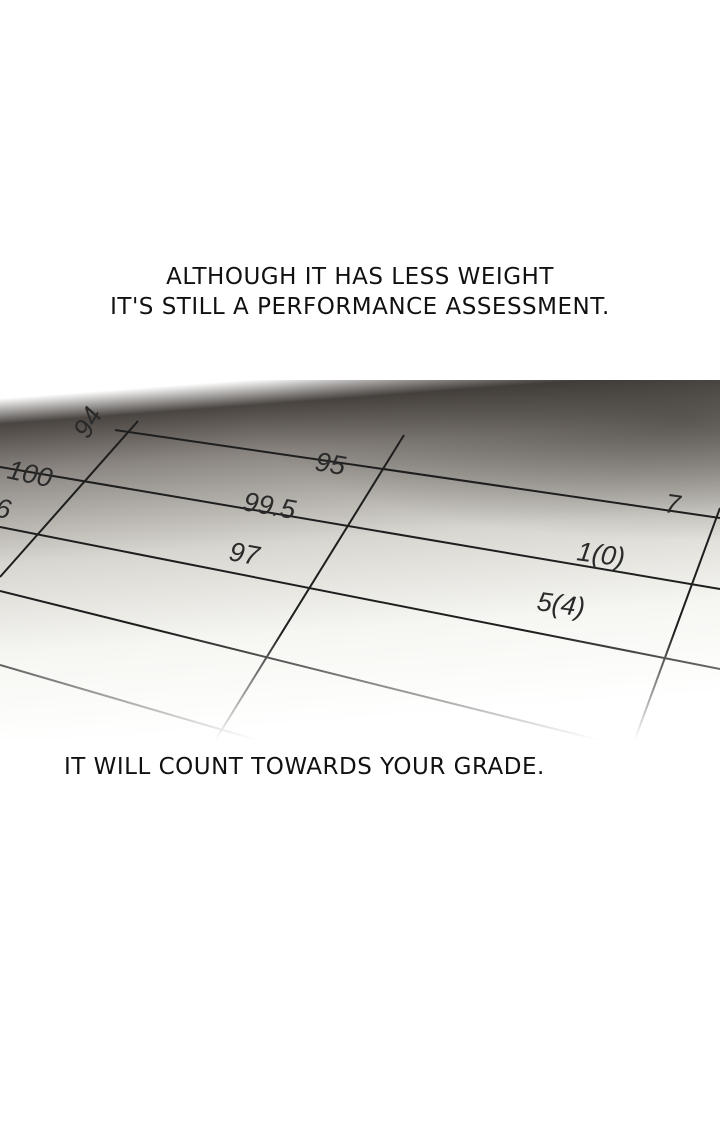 The height and width of the screenshot is (1127, 720). Describe the element at coordinates (561, 604) in the screenshot. I see `cell-value: 5(4)` at that location.